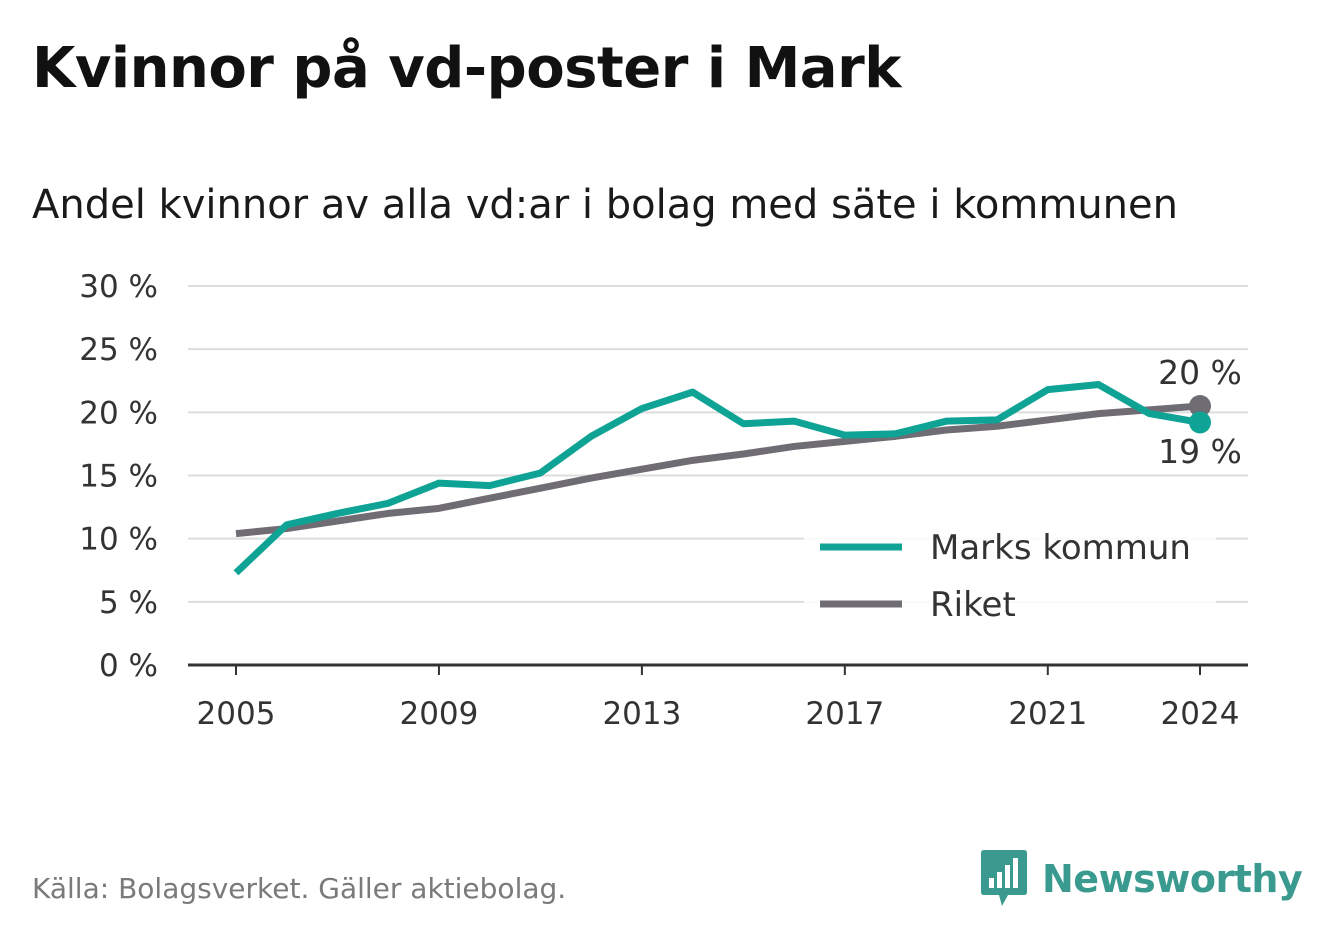 The width and height of the screenshot is (1322, 939). What do you see at coordinates (641, 714) in the screenshot?
I see `x-tick-label: 2013` at bounding box center [641, 714].